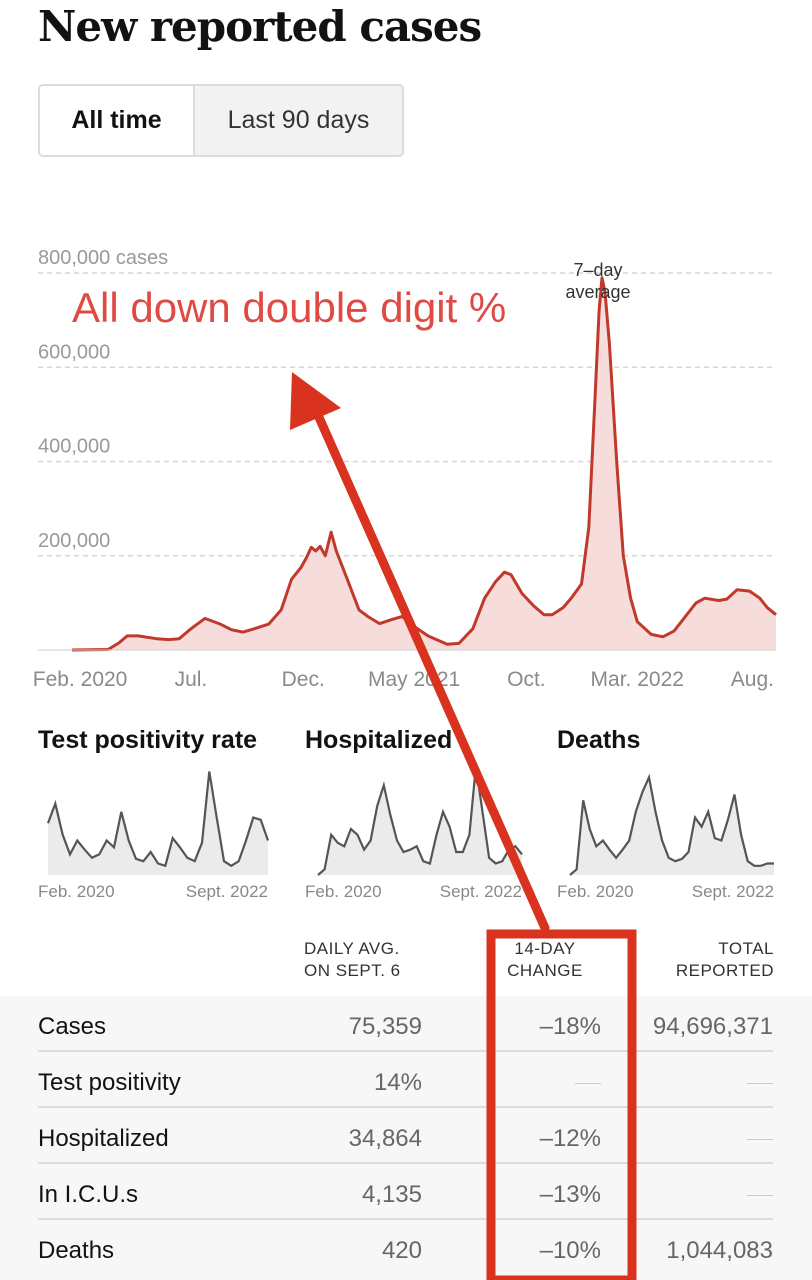 This screenshot has width=812, height=1280. I want to click on table-row: In I.C.U.s 4,135 –13%, so click(405, 1192).